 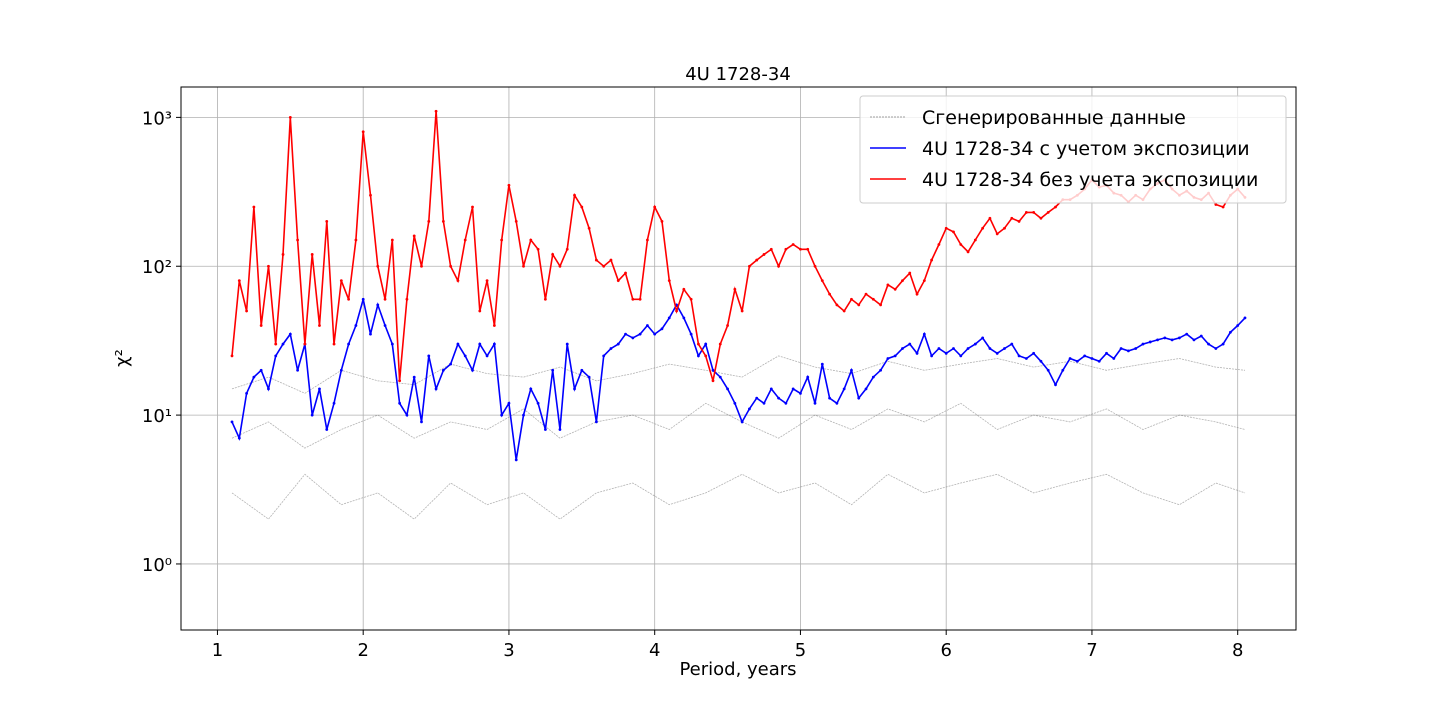 What do you see at coordinates (738, 74) in the screenshot?
I see `chart-title: 4U 1728-34` at bounding box center [738, 74].